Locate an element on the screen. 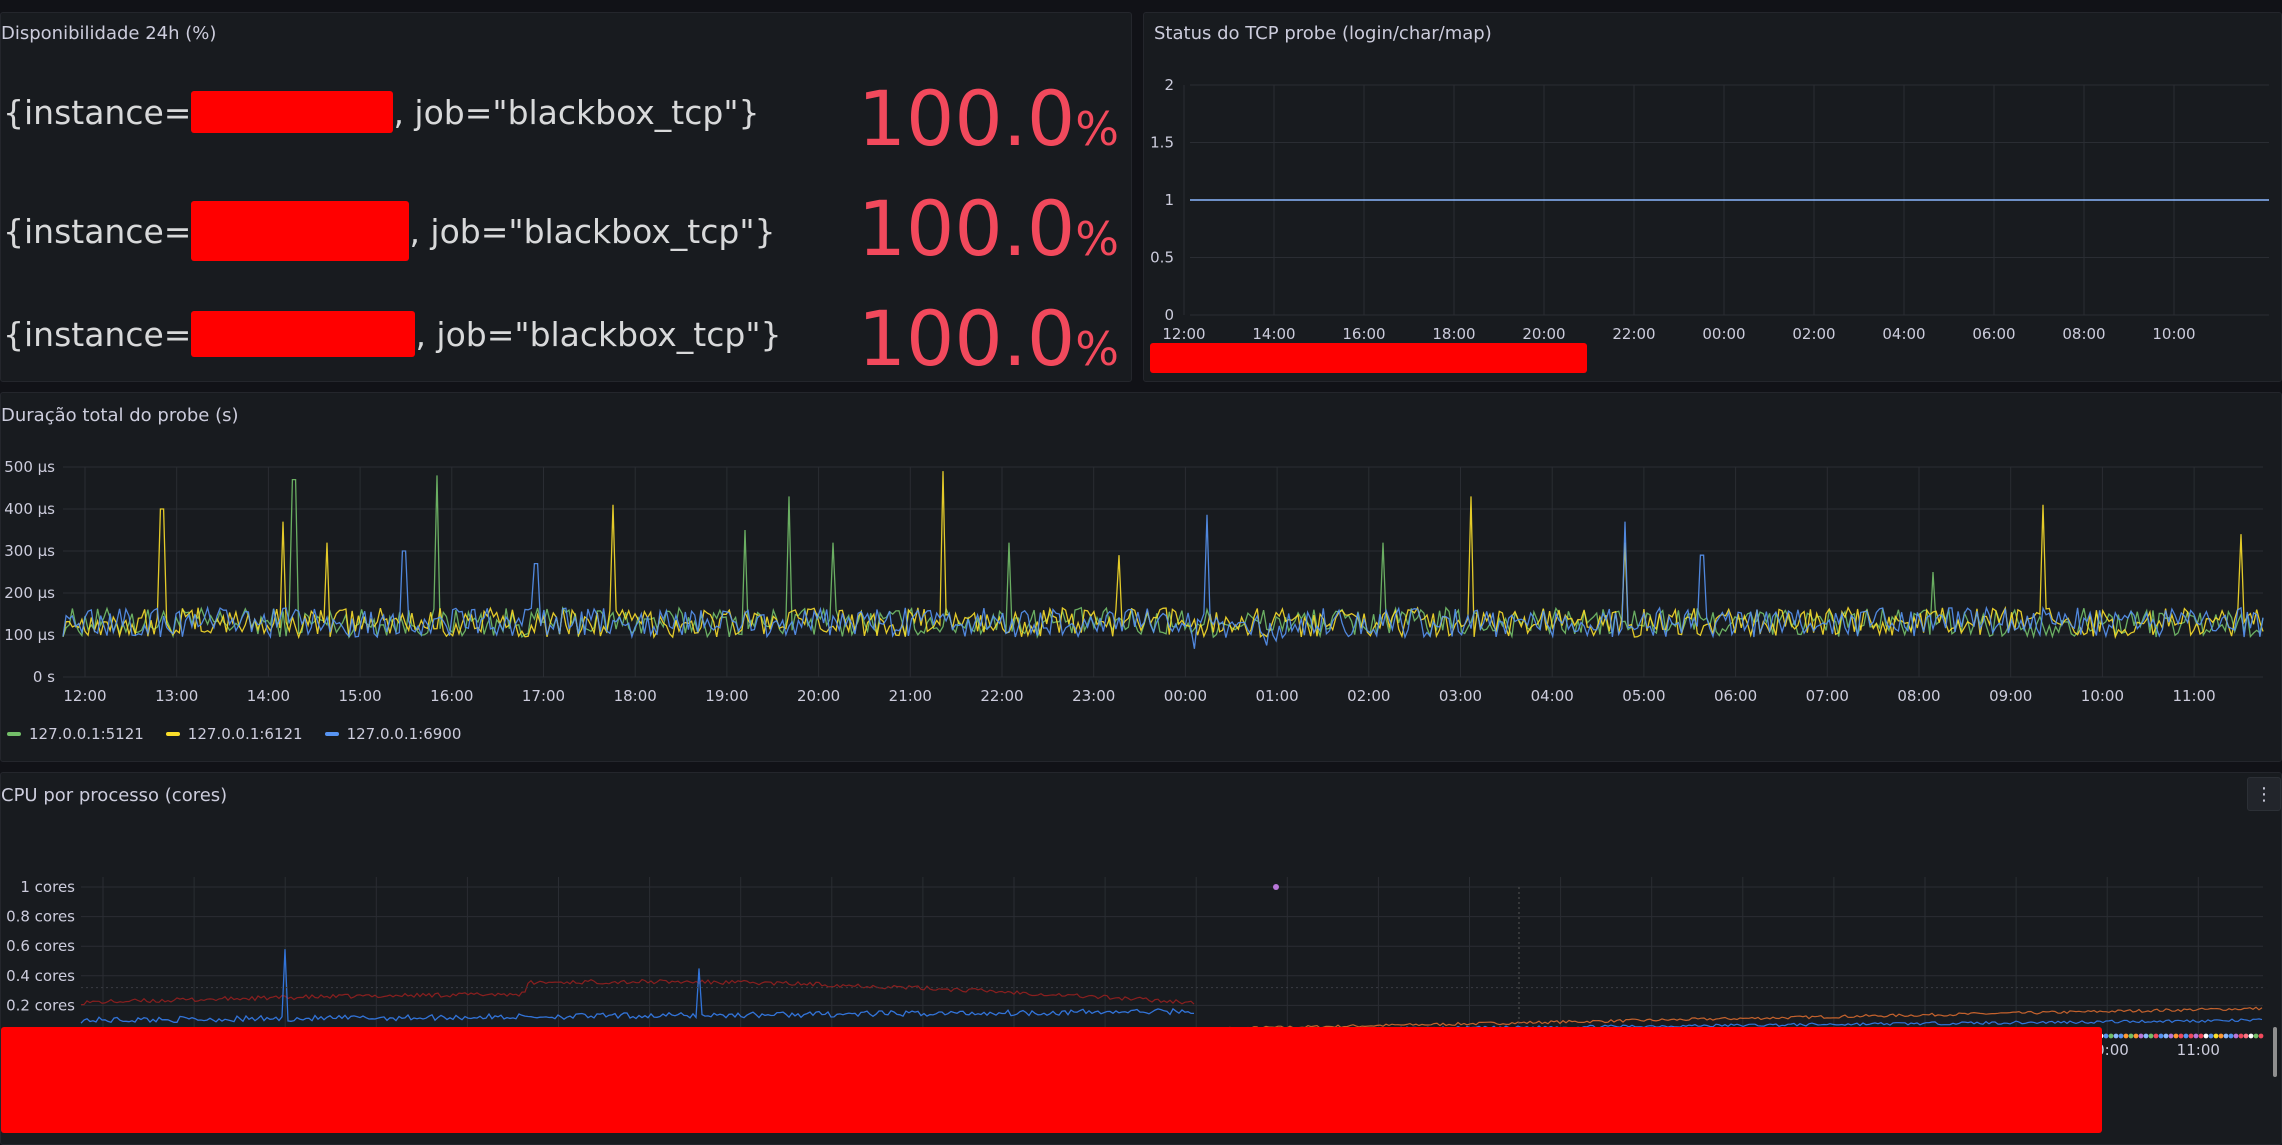  cpu-title: CPU por processo (cores) is located at coordinates (114, 795).